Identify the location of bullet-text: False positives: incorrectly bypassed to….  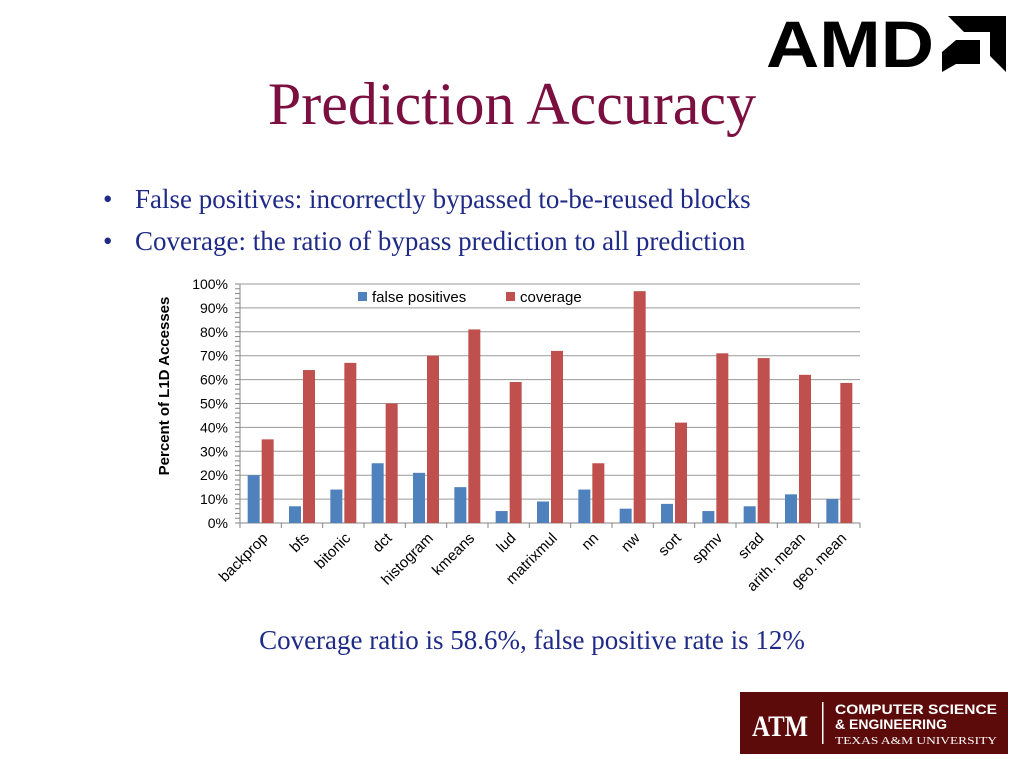
(443, 199).